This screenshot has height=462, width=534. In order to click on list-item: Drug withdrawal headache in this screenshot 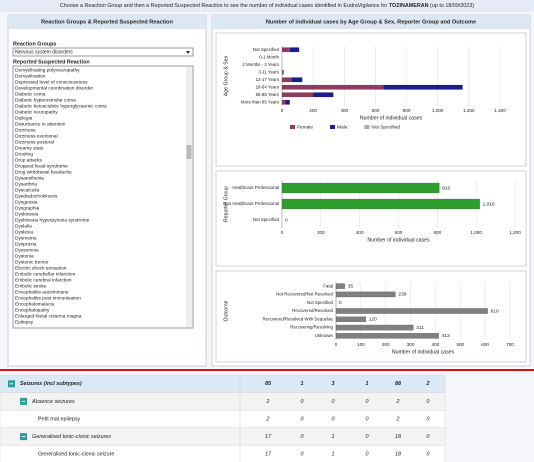, I will do `click(43, 172)`.